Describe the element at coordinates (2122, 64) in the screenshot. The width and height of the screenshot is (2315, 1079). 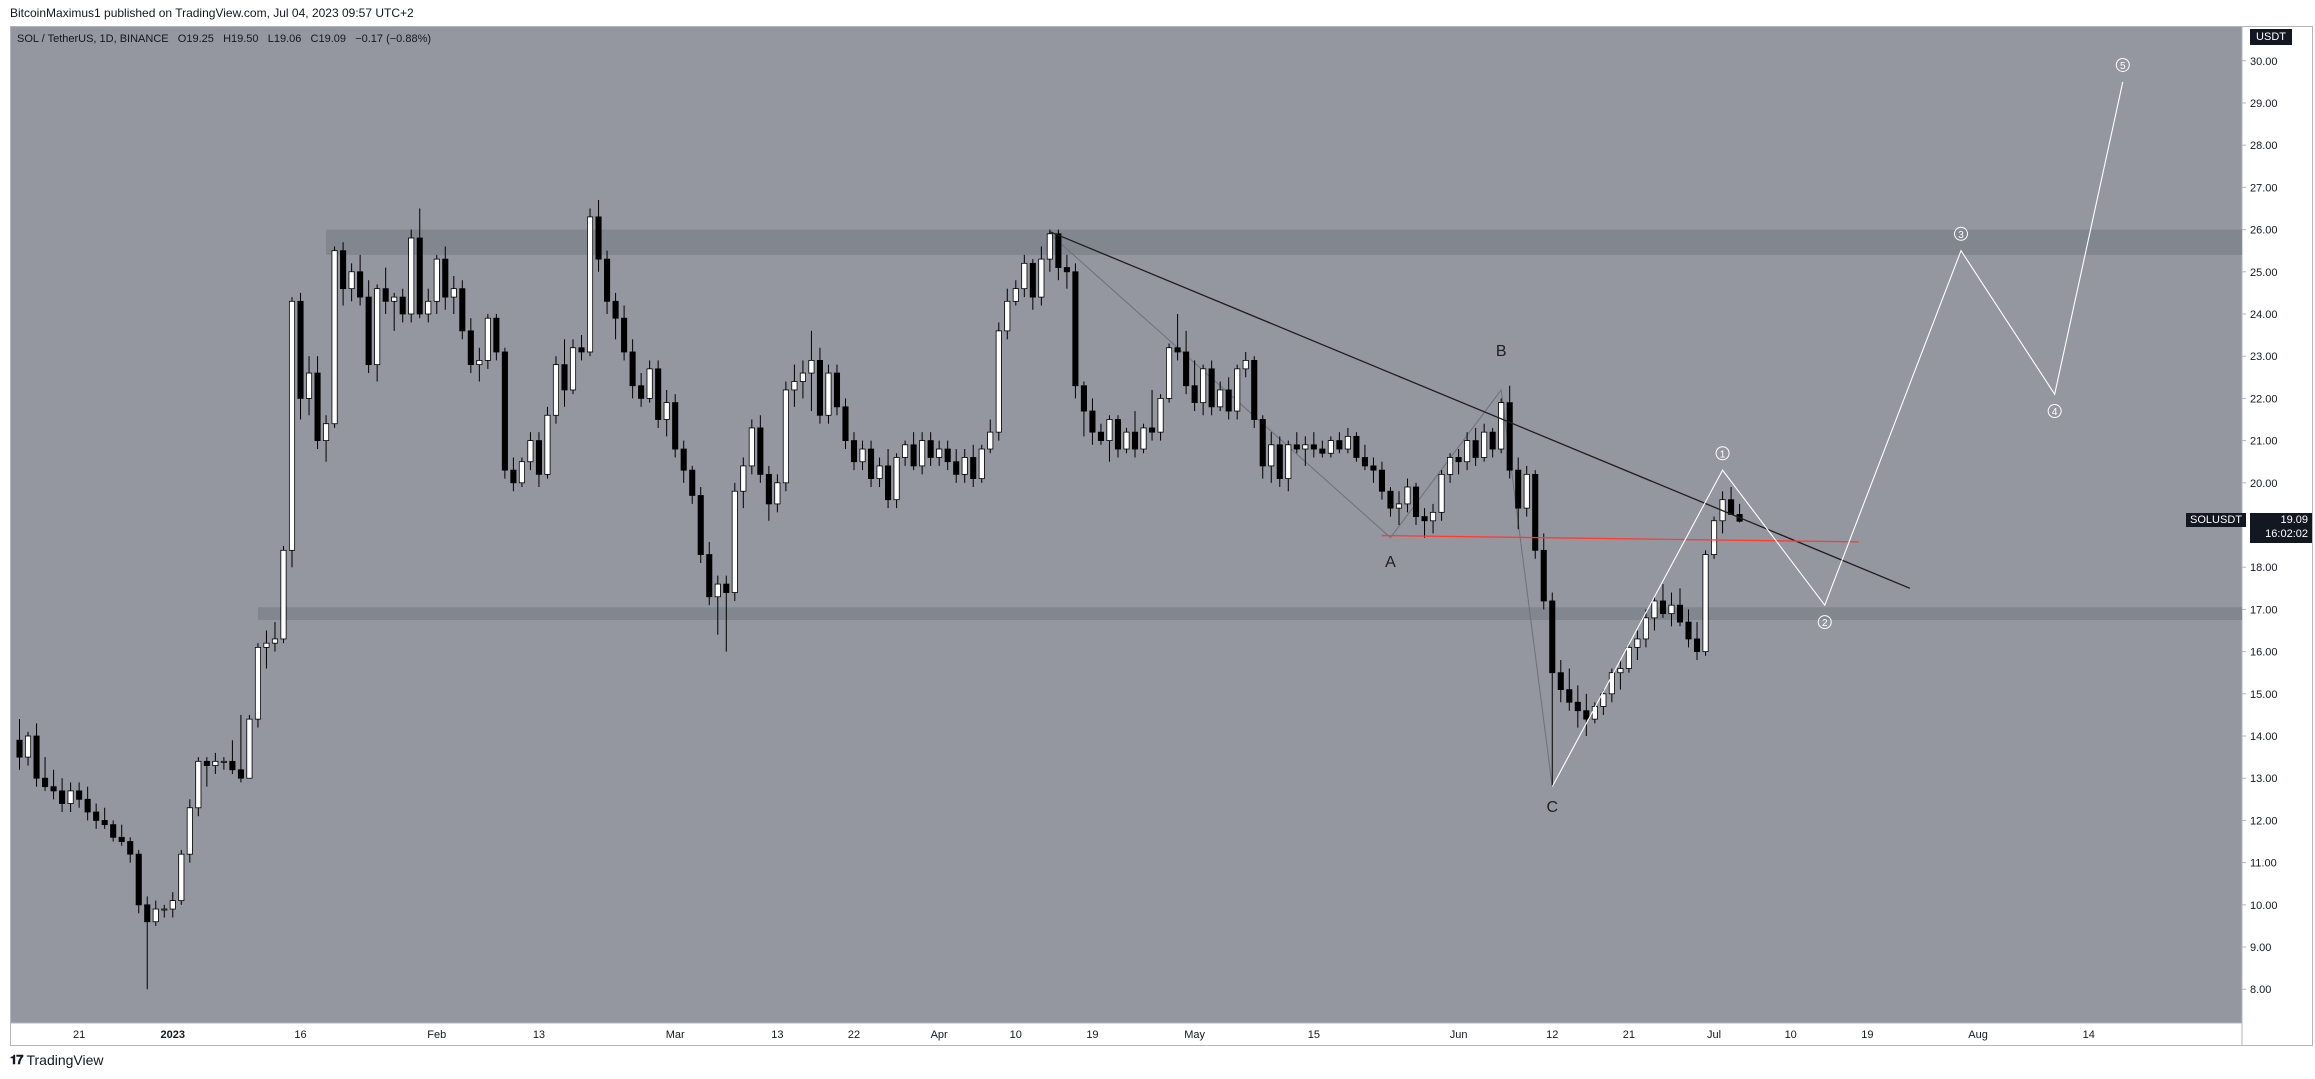
I see `wave-marker-5: 5` at that location.